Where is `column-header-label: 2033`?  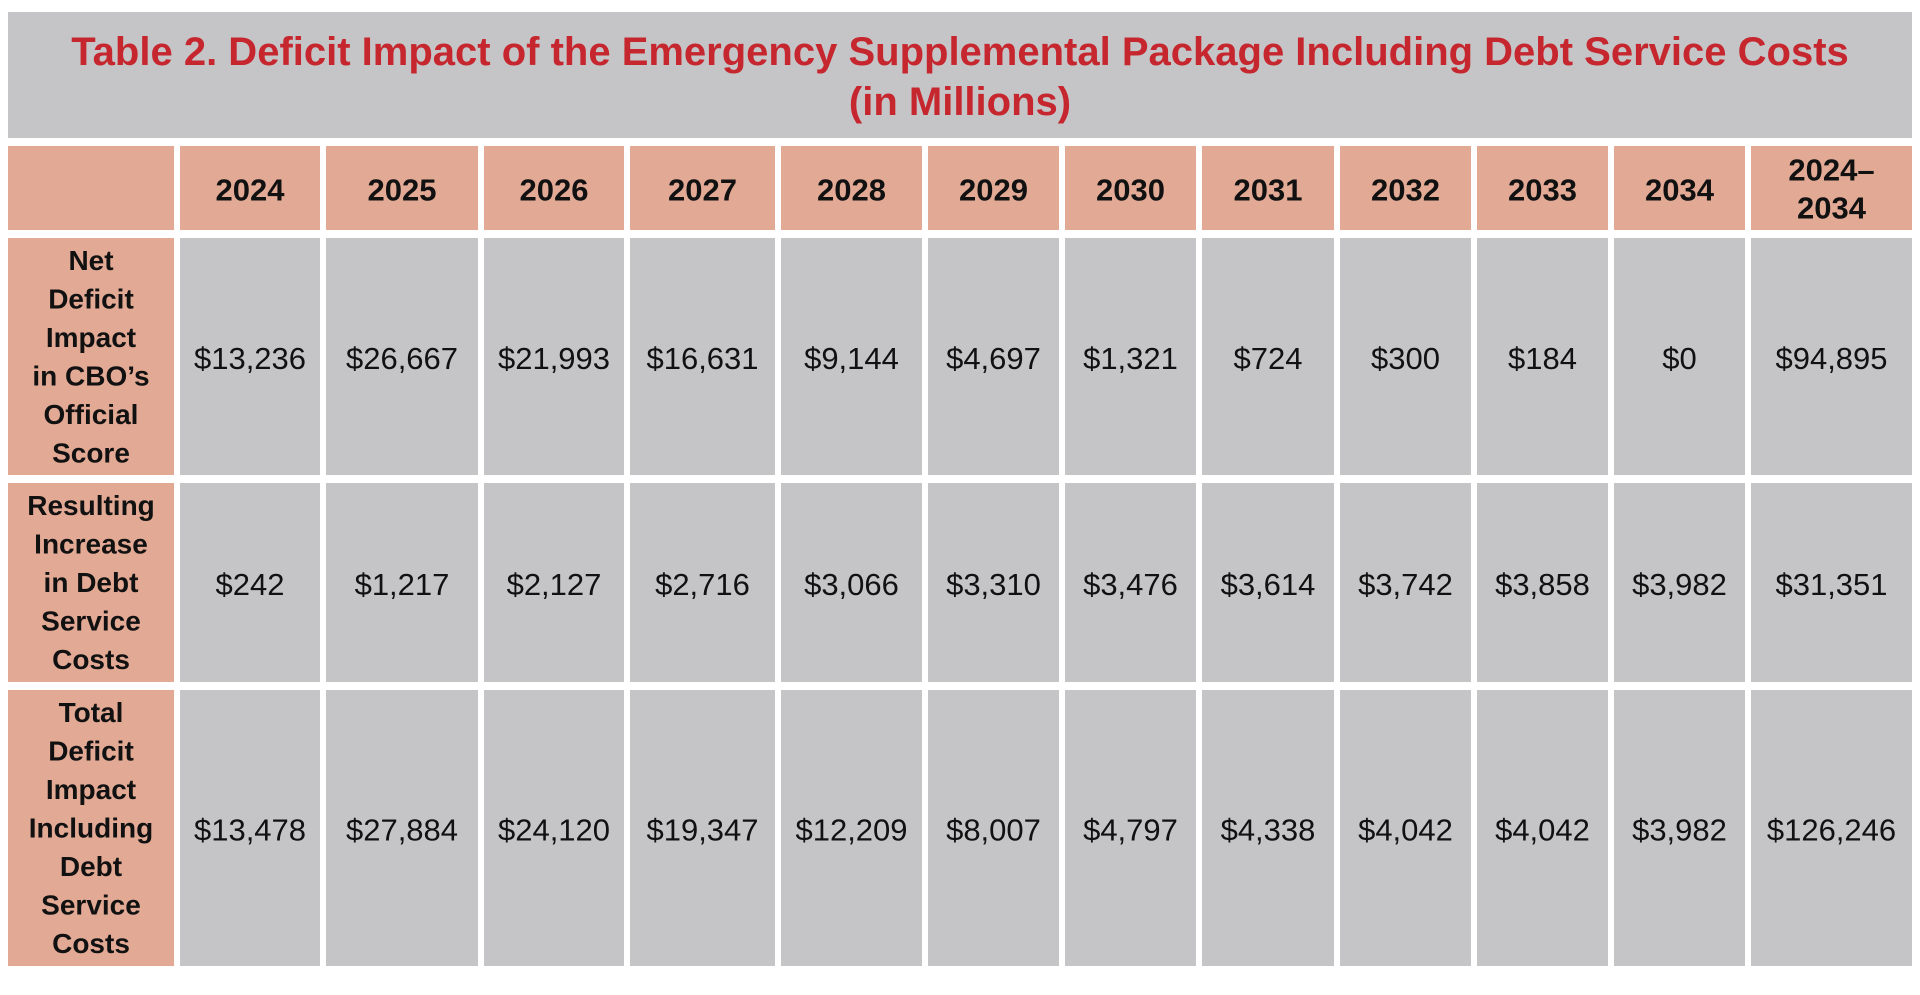
column-header-label: 2033 is located at coordinates (1542, 190).